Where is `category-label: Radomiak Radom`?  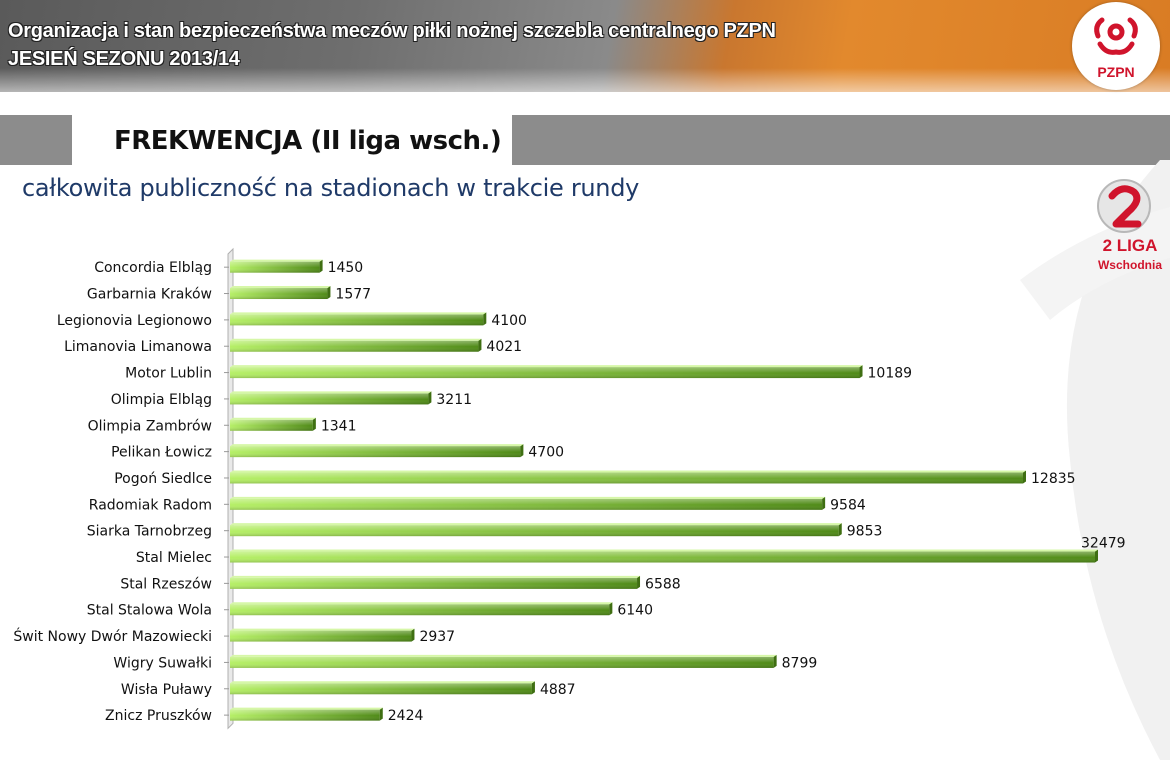
category-label: Radomiak Radom is located at coordinates (150, 505).